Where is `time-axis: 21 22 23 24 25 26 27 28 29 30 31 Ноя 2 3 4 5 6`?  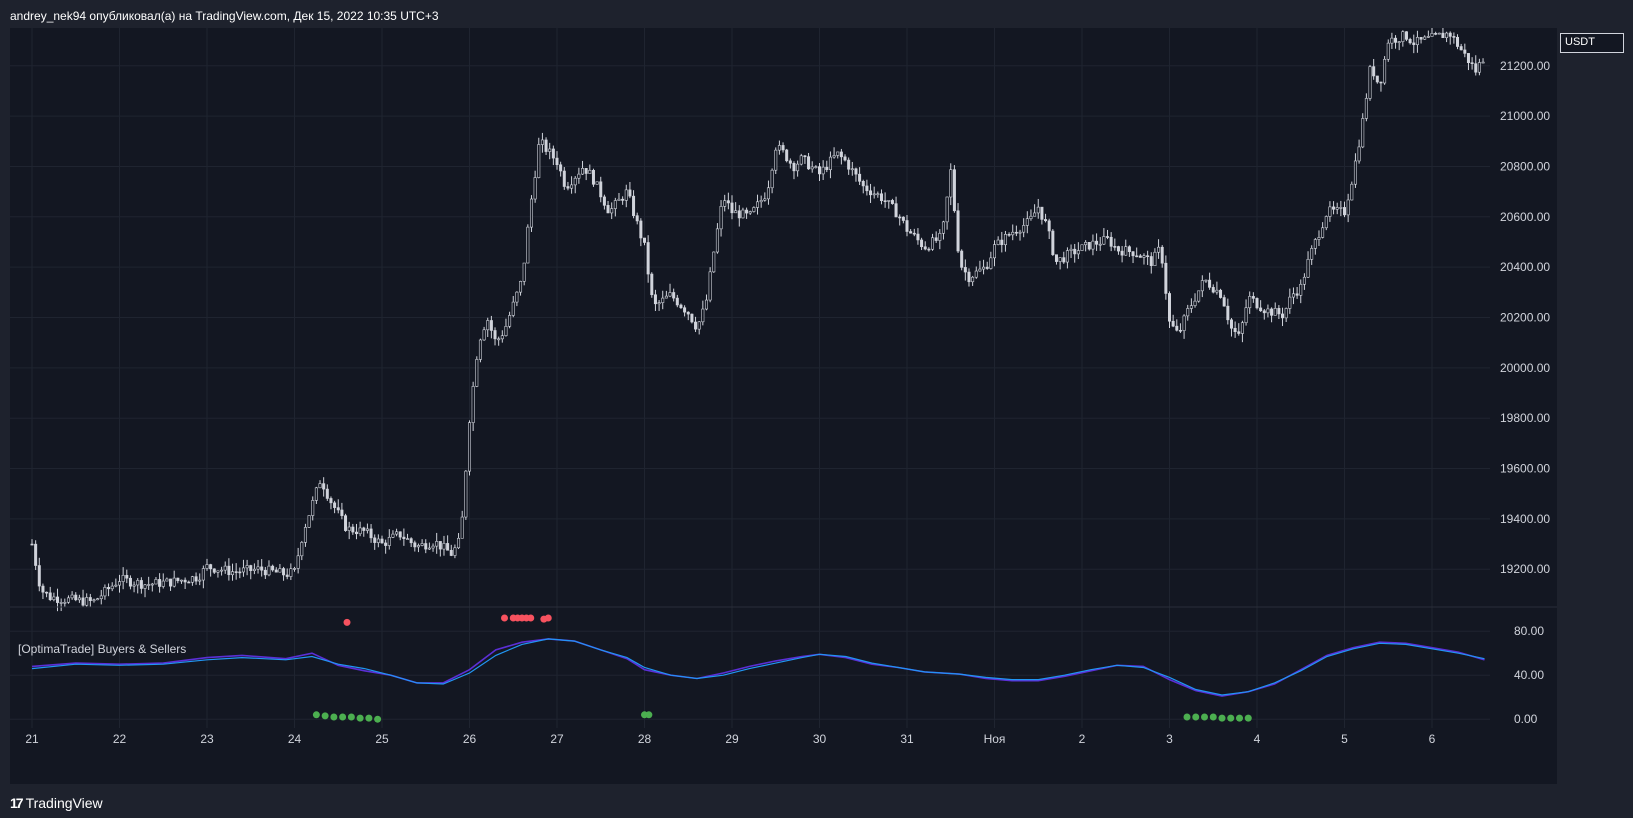
time-axis: 21 22 23 24 25 26 27 28 29 30 31 Ноя 2 3 4 5 6 is located at coordinates (730, 739).